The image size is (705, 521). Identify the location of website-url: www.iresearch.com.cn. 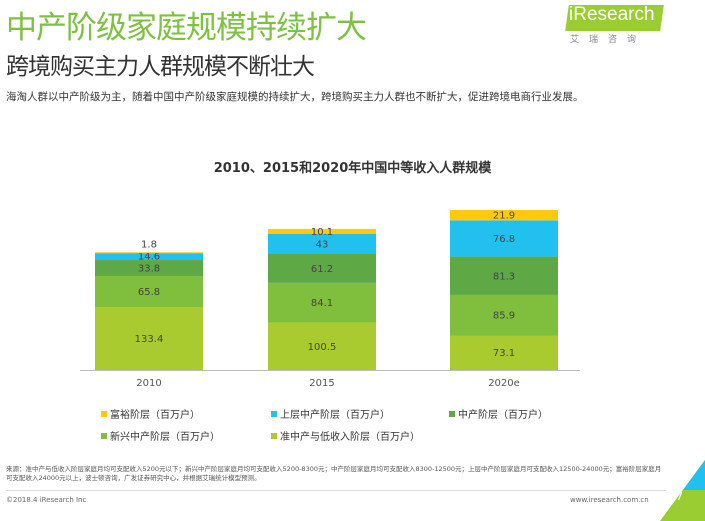
(609, 500).